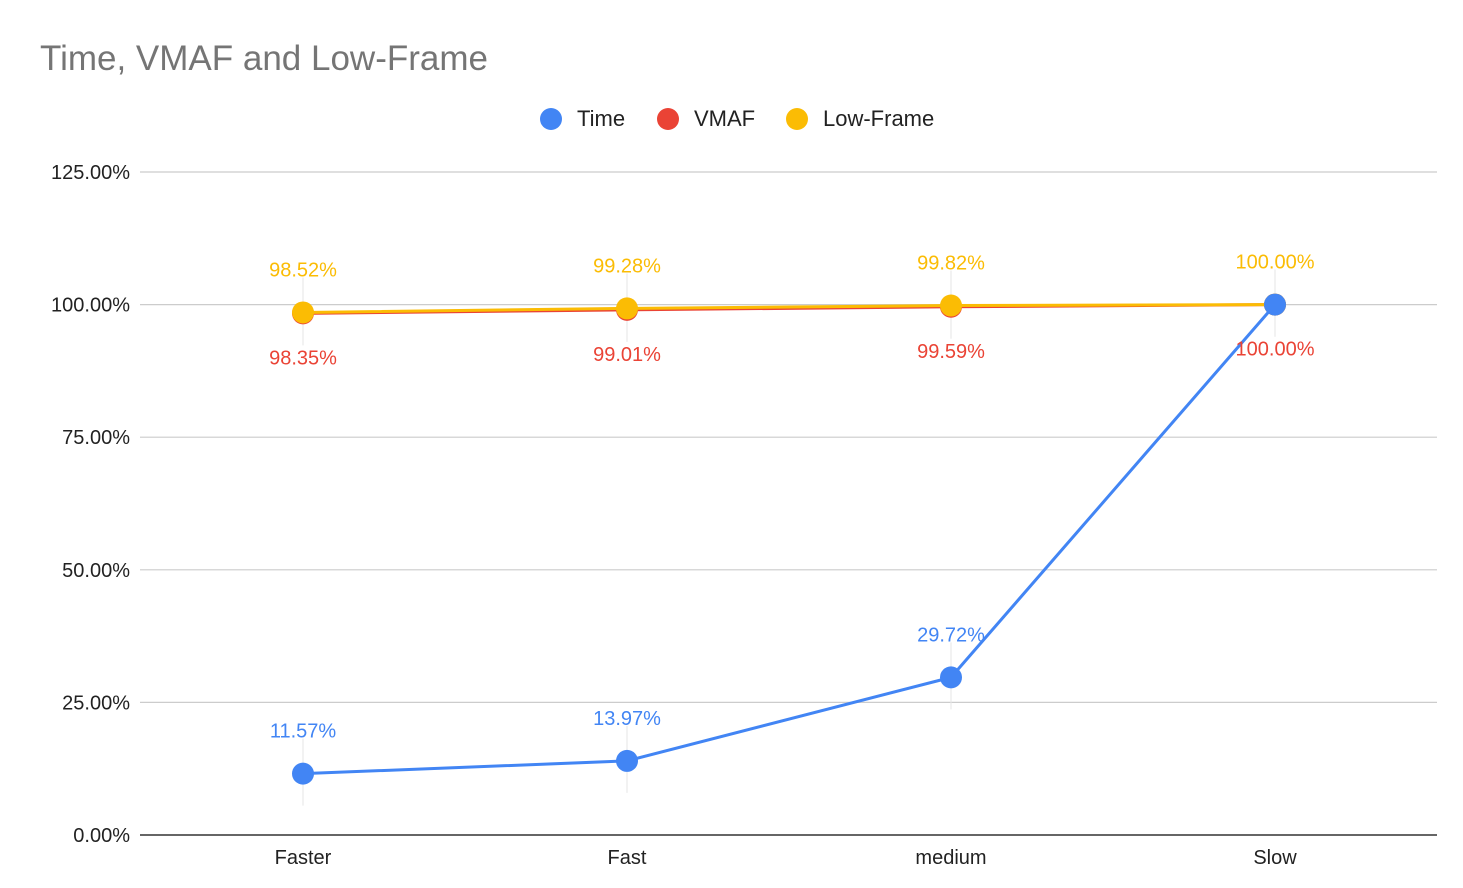 The width and height of the screenshot is (1463, 888). Describe the element at coordinates (101, 836) in the screenshot. I see `y-tick-label: 0.00%` at that location.